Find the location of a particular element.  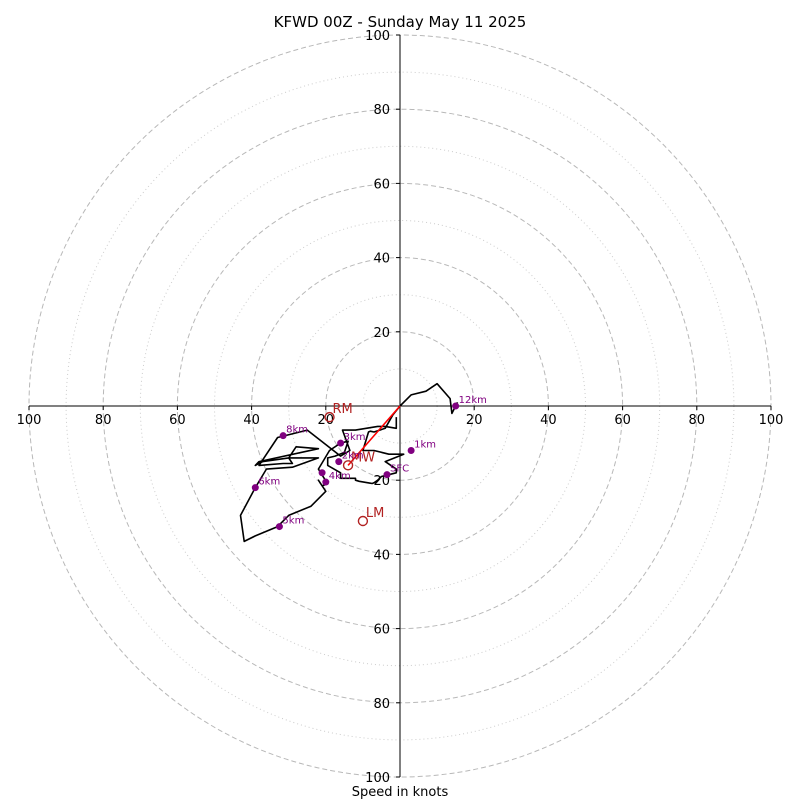

mean-wind-vector is located at coordinates (374, 435).